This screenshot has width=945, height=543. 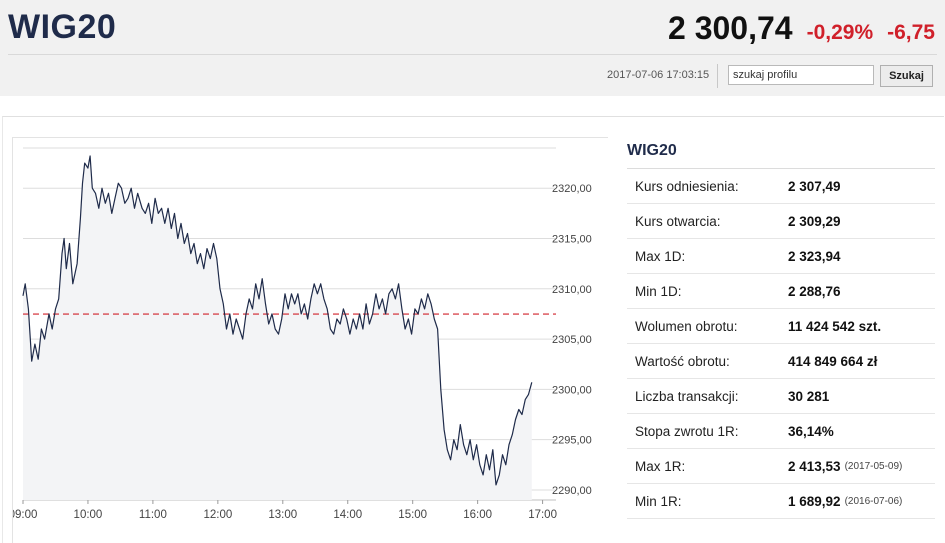 What do you see at coordinates (781, 221) in the screenshot?
I see `stats-row: Kurs otwarcia: 2 309,29` at bounding box center [781, 221].